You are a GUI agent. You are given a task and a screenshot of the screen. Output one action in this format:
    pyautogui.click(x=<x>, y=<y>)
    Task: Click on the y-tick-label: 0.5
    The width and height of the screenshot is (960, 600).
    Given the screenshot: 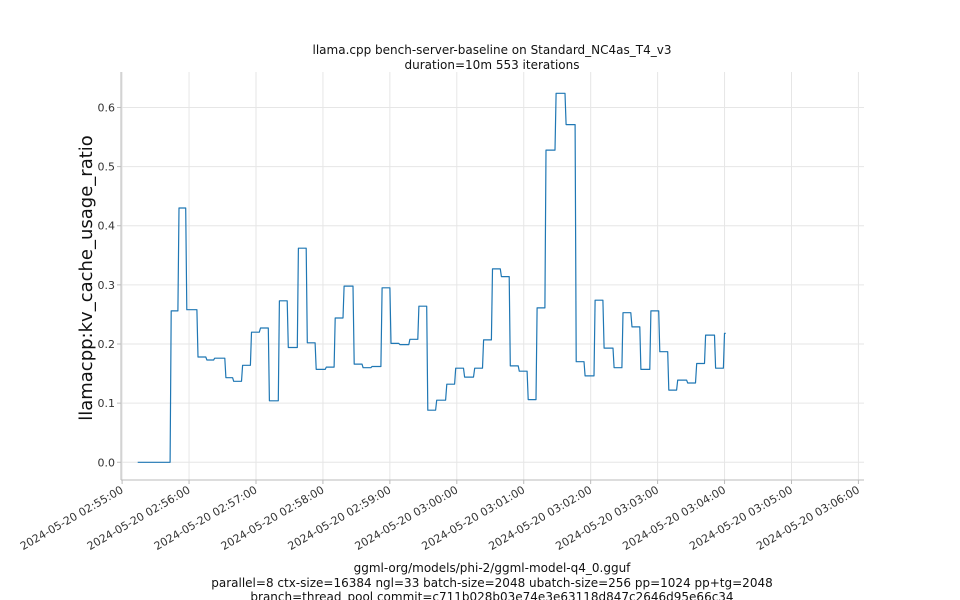 What is the action you would take?
    pyautogui.click(x=107, y=167)
    